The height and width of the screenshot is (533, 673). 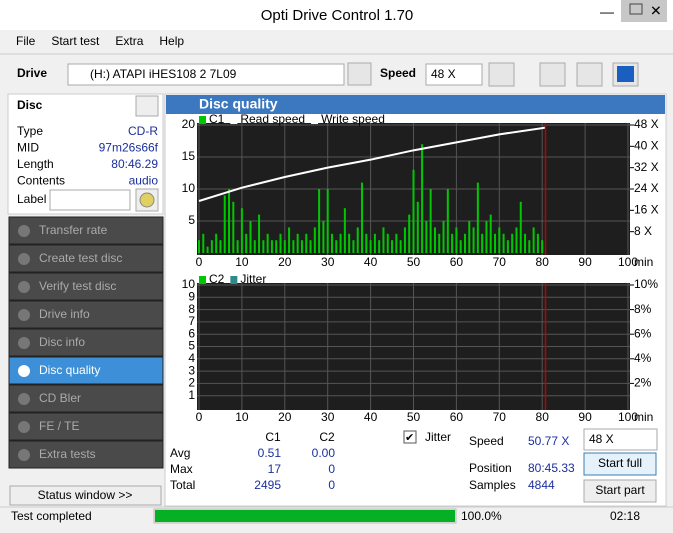 I want to click on x-tick-label: 100, so click(x=628, y=417).